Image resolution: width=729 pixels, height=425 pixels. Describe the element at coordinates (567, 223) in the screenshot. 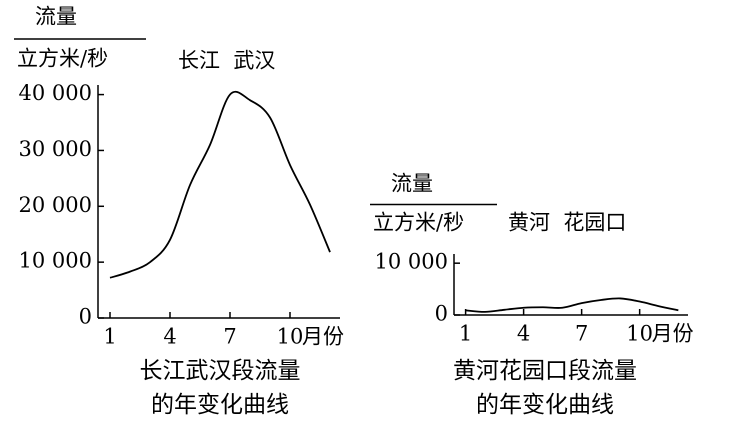

I see `chart-title: 黄河 花园口` at that location.